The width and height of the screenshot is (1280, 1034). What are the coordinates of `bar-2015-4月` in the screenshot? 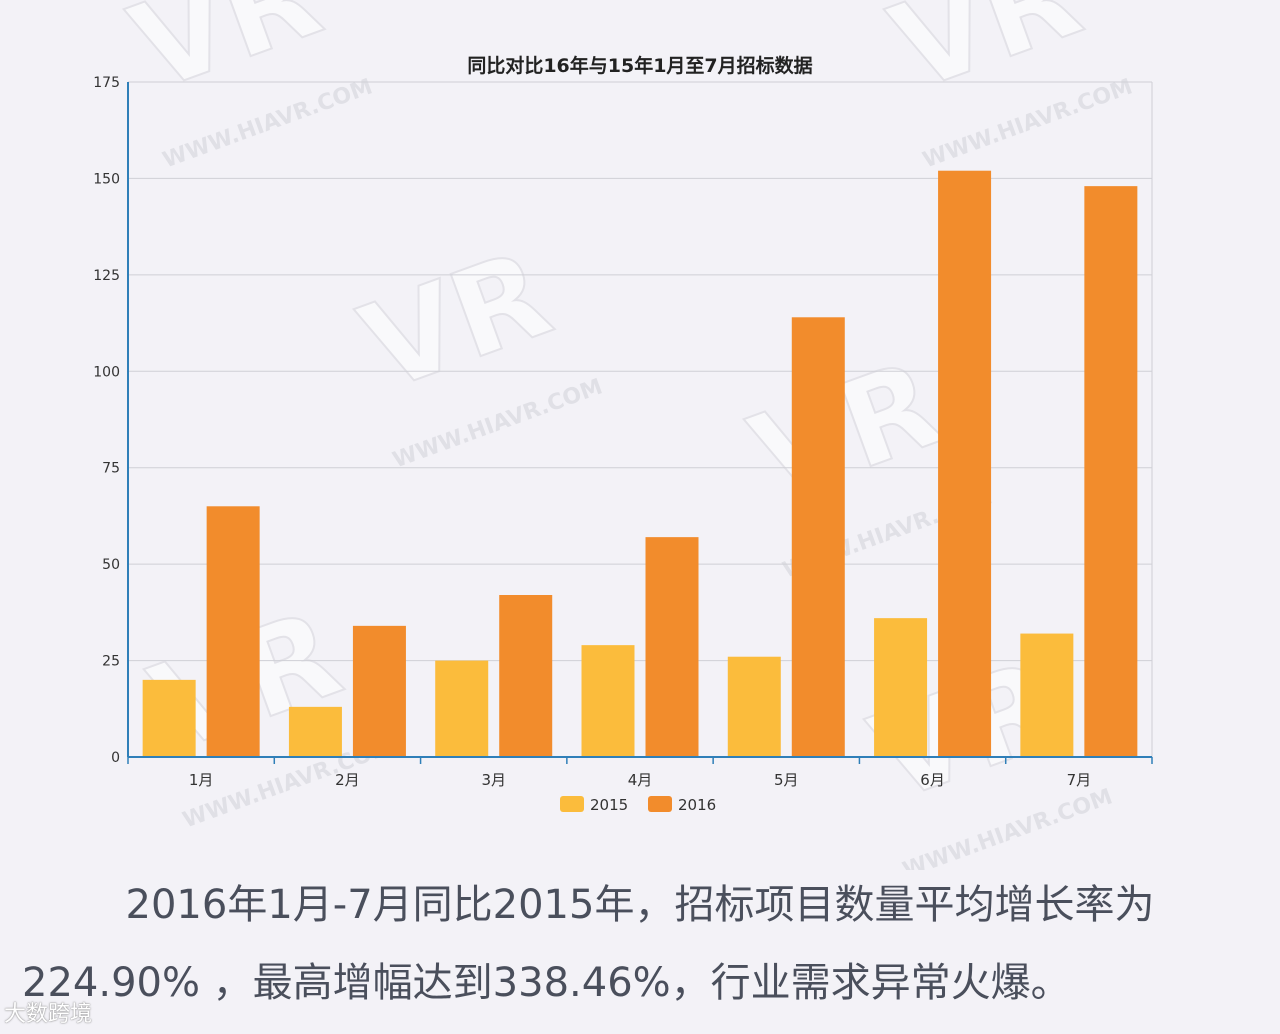 It's located at (608, 701).